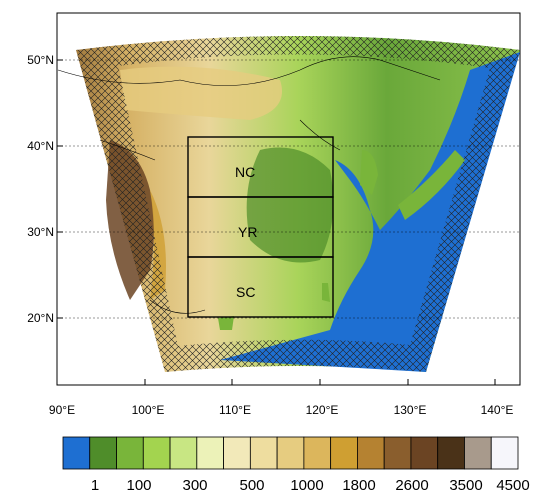  I want to click on lat-label-30: 30°N, so click(40, 232).